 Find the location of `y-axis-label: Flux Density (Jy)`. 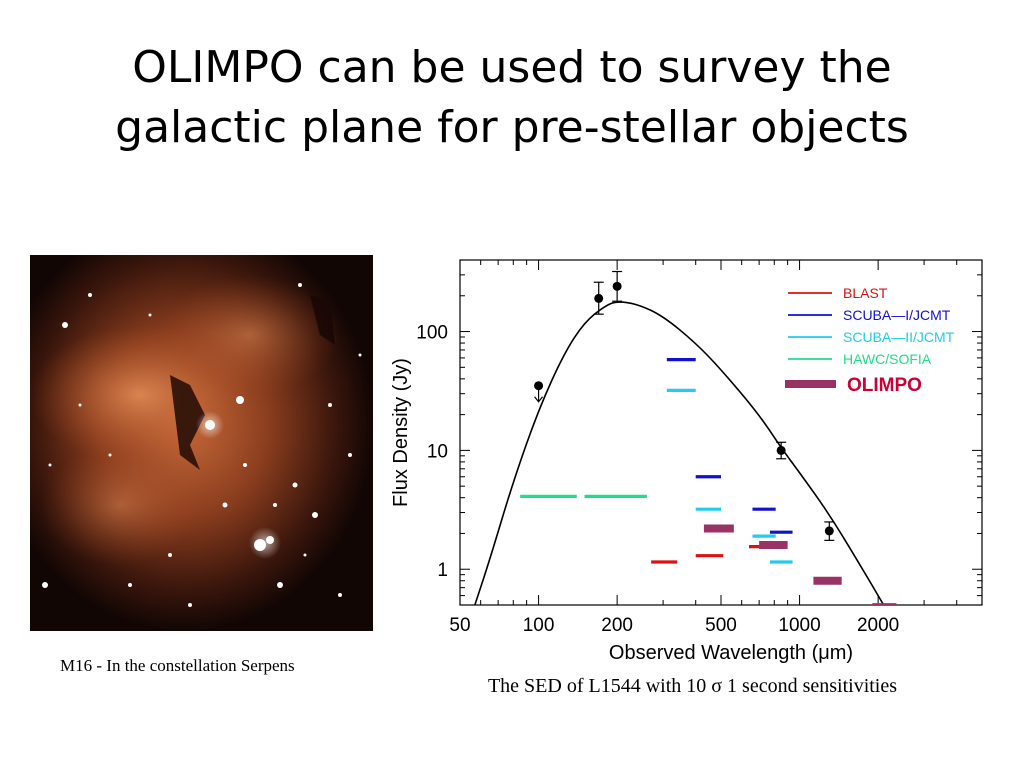

y-axis-label: Flux Density (Jy) is located at coordinates (401, 432).